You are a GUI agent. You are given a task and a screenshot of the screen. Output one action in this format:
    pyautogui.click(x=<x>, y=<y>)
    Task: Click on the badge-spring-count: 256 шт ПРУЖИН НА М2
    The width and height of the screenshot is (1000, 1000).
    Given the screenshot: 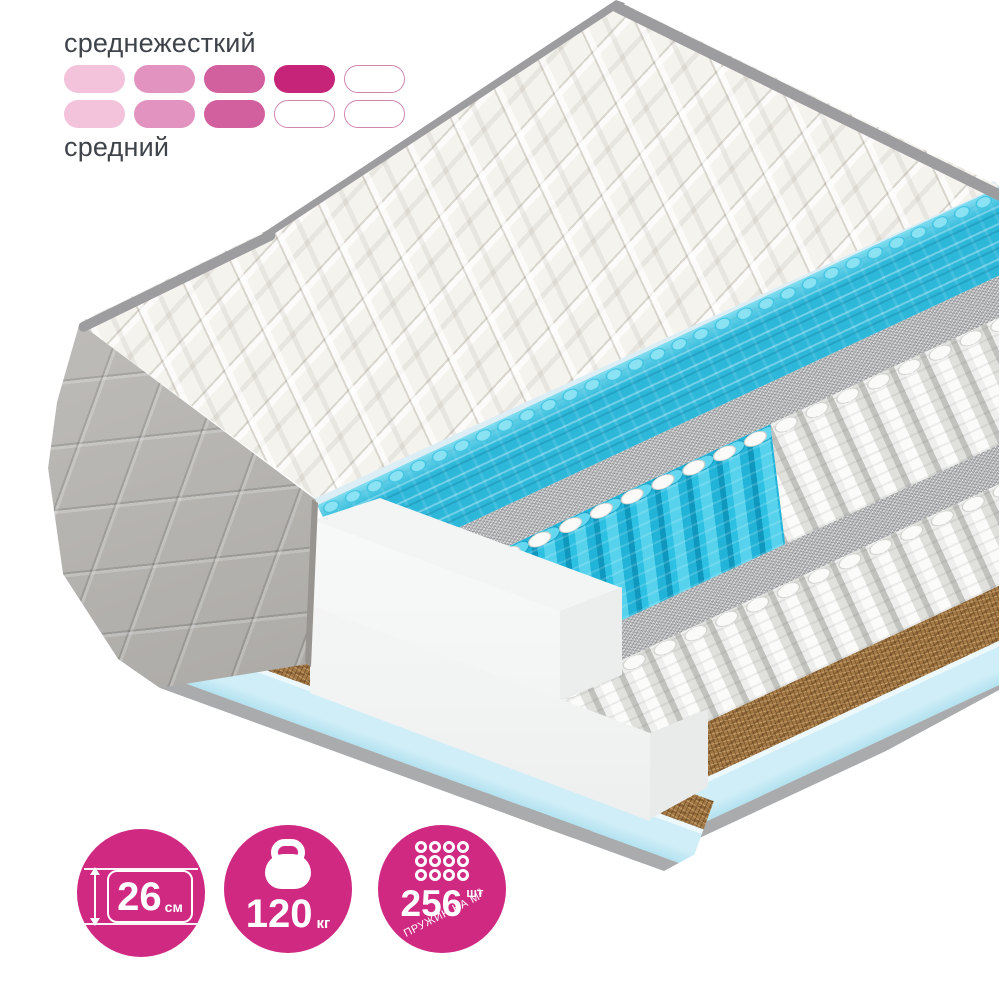 What is the action you would take?
    pyautogui.click(x=442, y=889)
    